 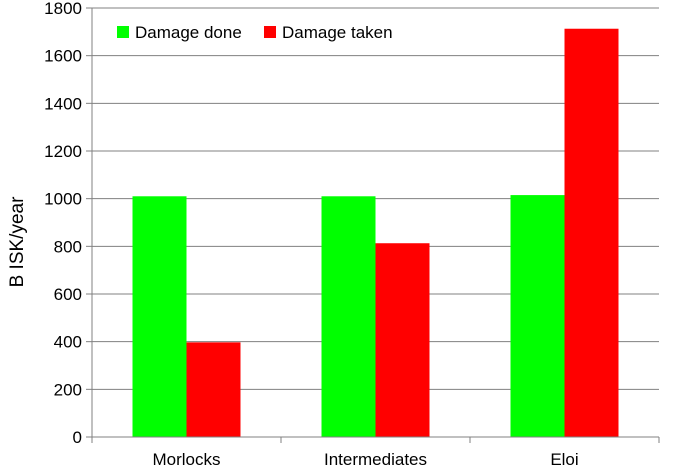 I want to click on x-tick-label-morlocks: Morlocks, so click(x=186, y=459).